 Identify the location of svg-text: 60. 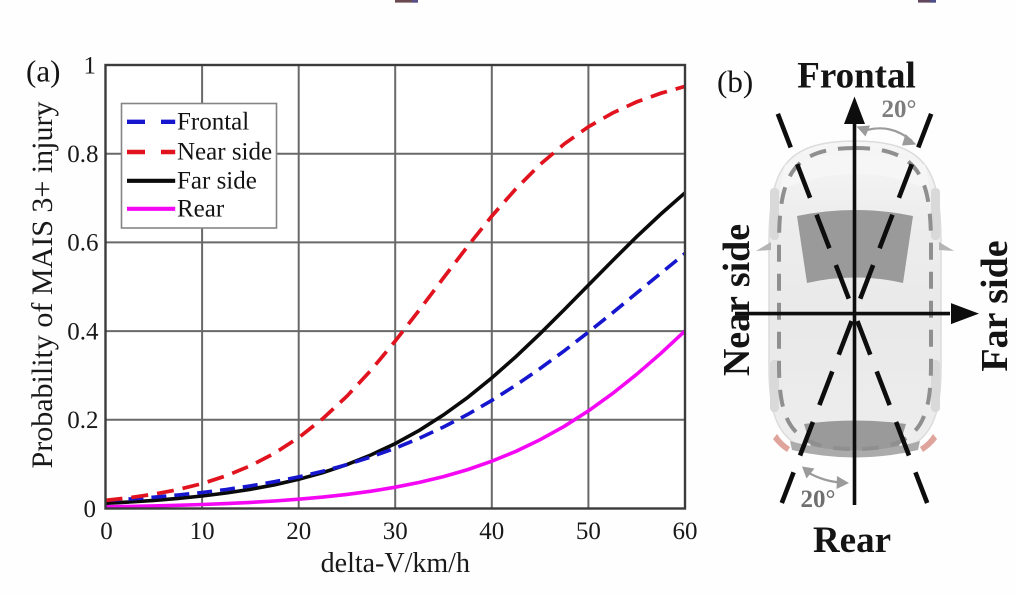
(685, 531).